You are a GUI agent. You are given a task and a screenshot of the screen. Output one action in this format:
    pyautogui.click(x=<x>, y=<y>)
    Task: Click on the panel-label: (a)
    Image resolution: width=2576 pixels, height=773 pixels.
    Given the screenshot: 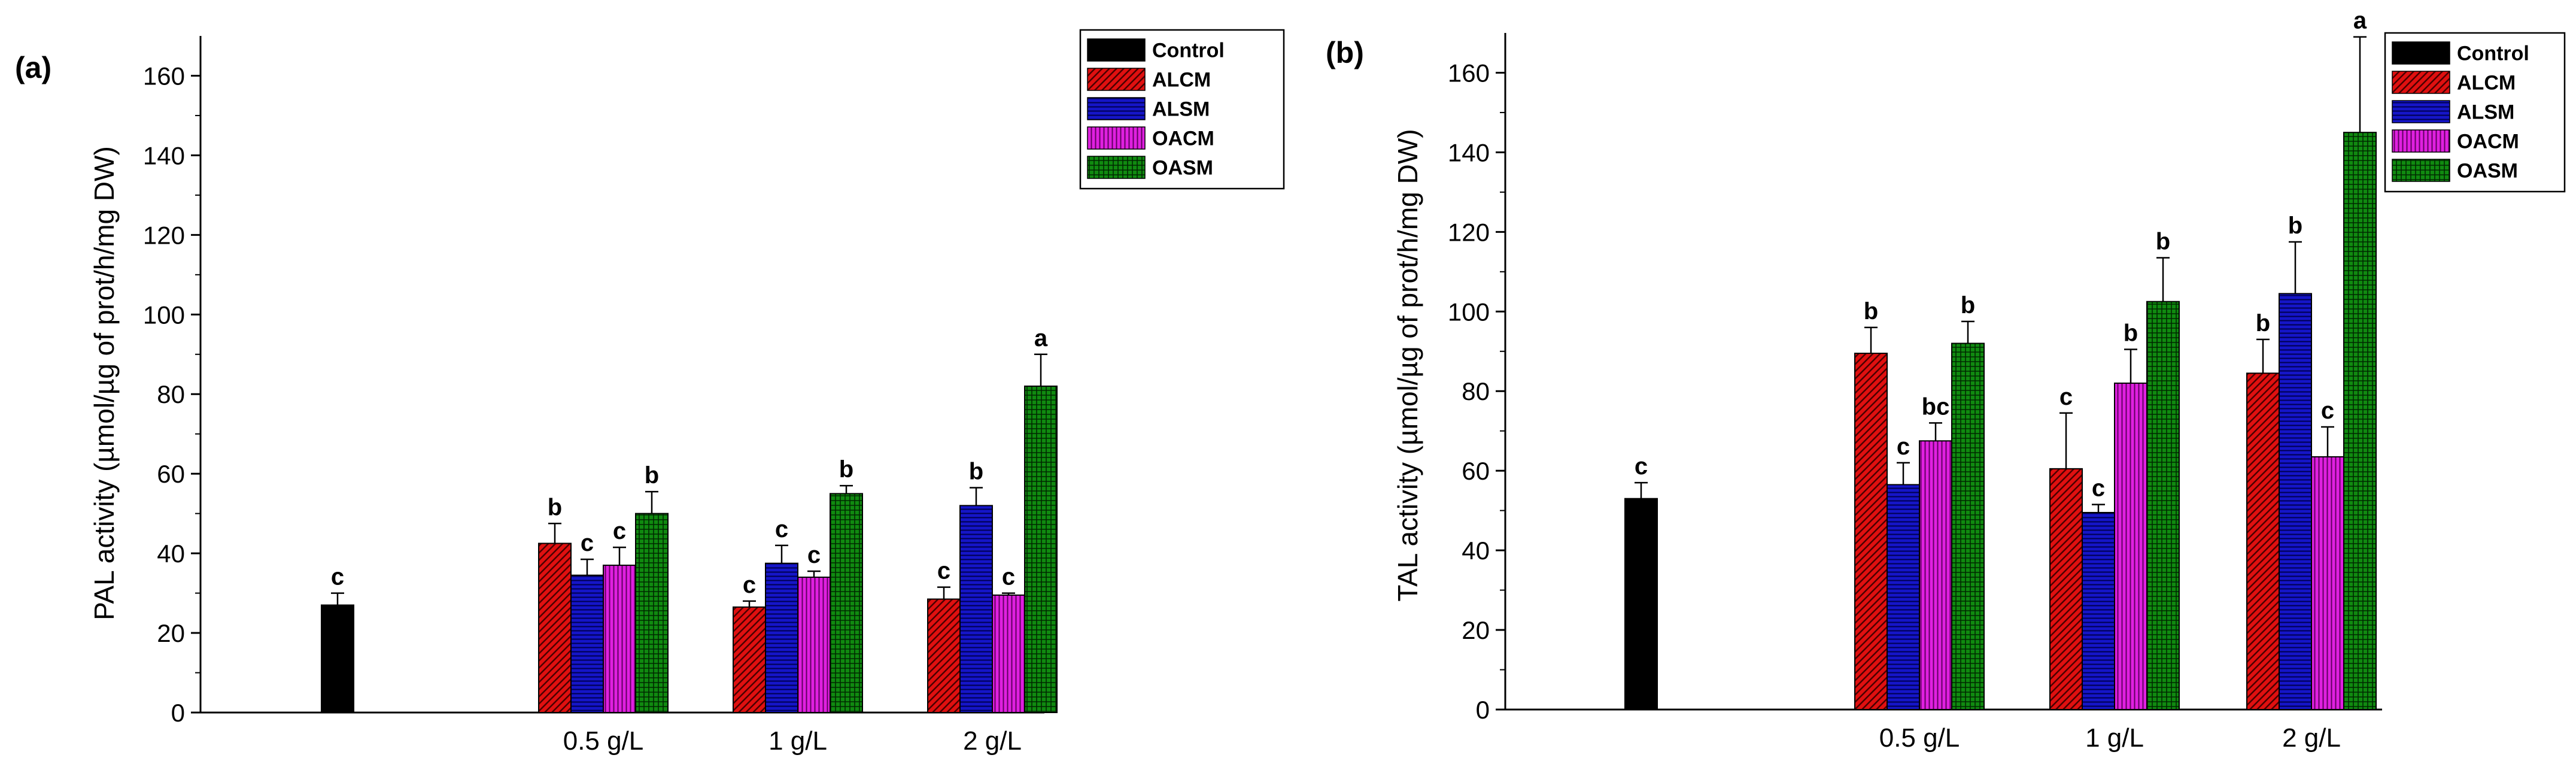 What is the action you would take?
    pyautogui.click(x=33, y=67)
    